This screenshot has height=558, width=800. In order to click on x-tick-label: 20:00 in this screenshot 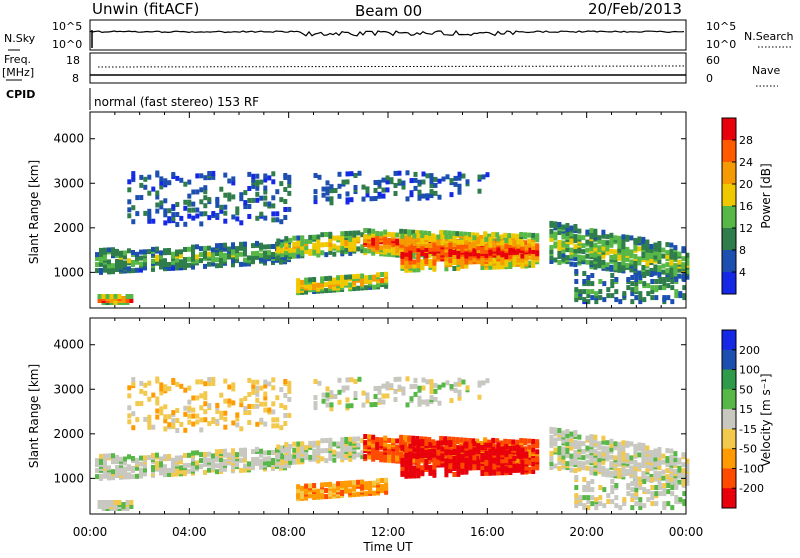, I will do `click(586, 532)`.